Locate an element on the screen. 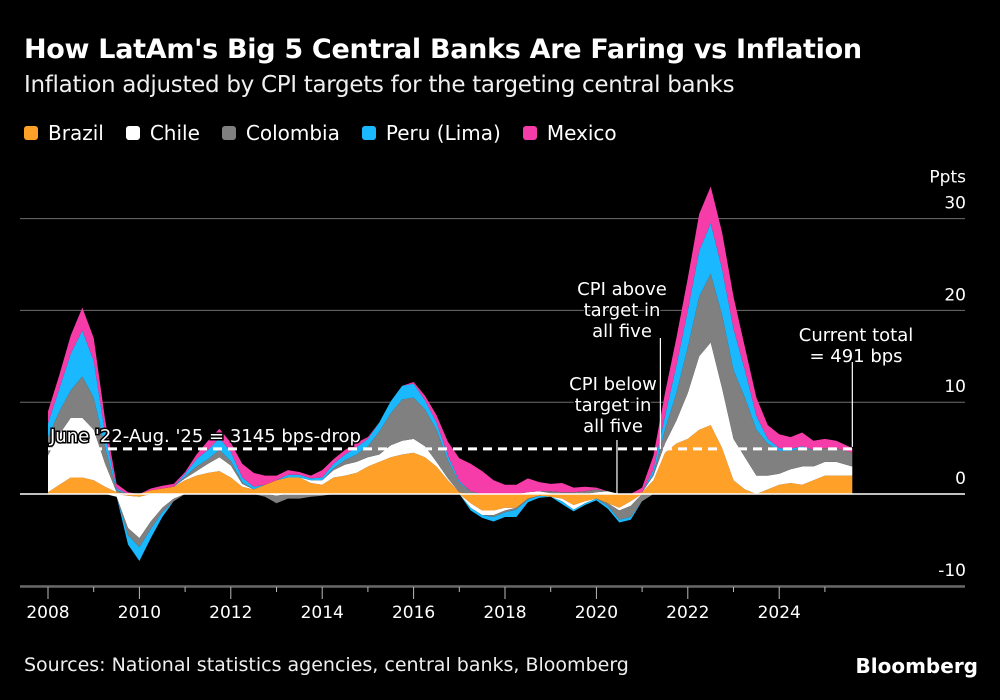 The height and width of the screenshot is (700, 1000). annotation-text: = 491 bps is located at coordinates (855, 356).